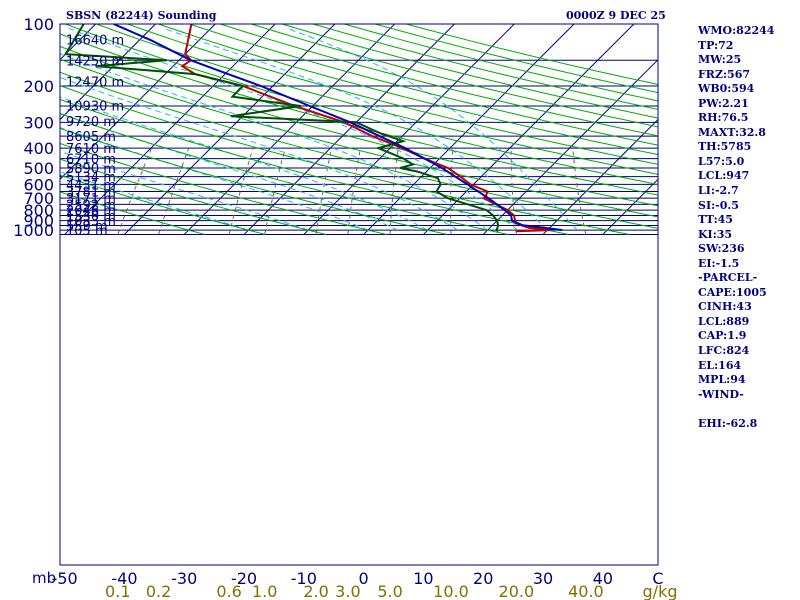 The image size is (800, 600). What do you see at coordinates (724, 176) in the screenshot?
I see `stat-item: LCL:947` at bounding box center [724, 176].